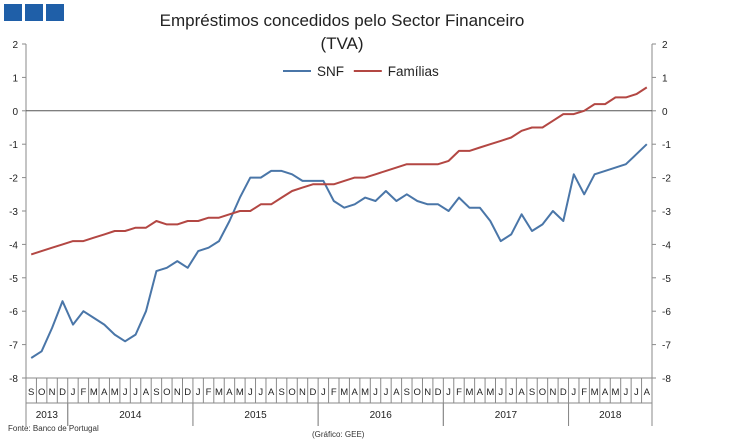  Describe the element at coordinates (13, 179) in the screenshot. I see `y-tick-label-left: -2` at that location.